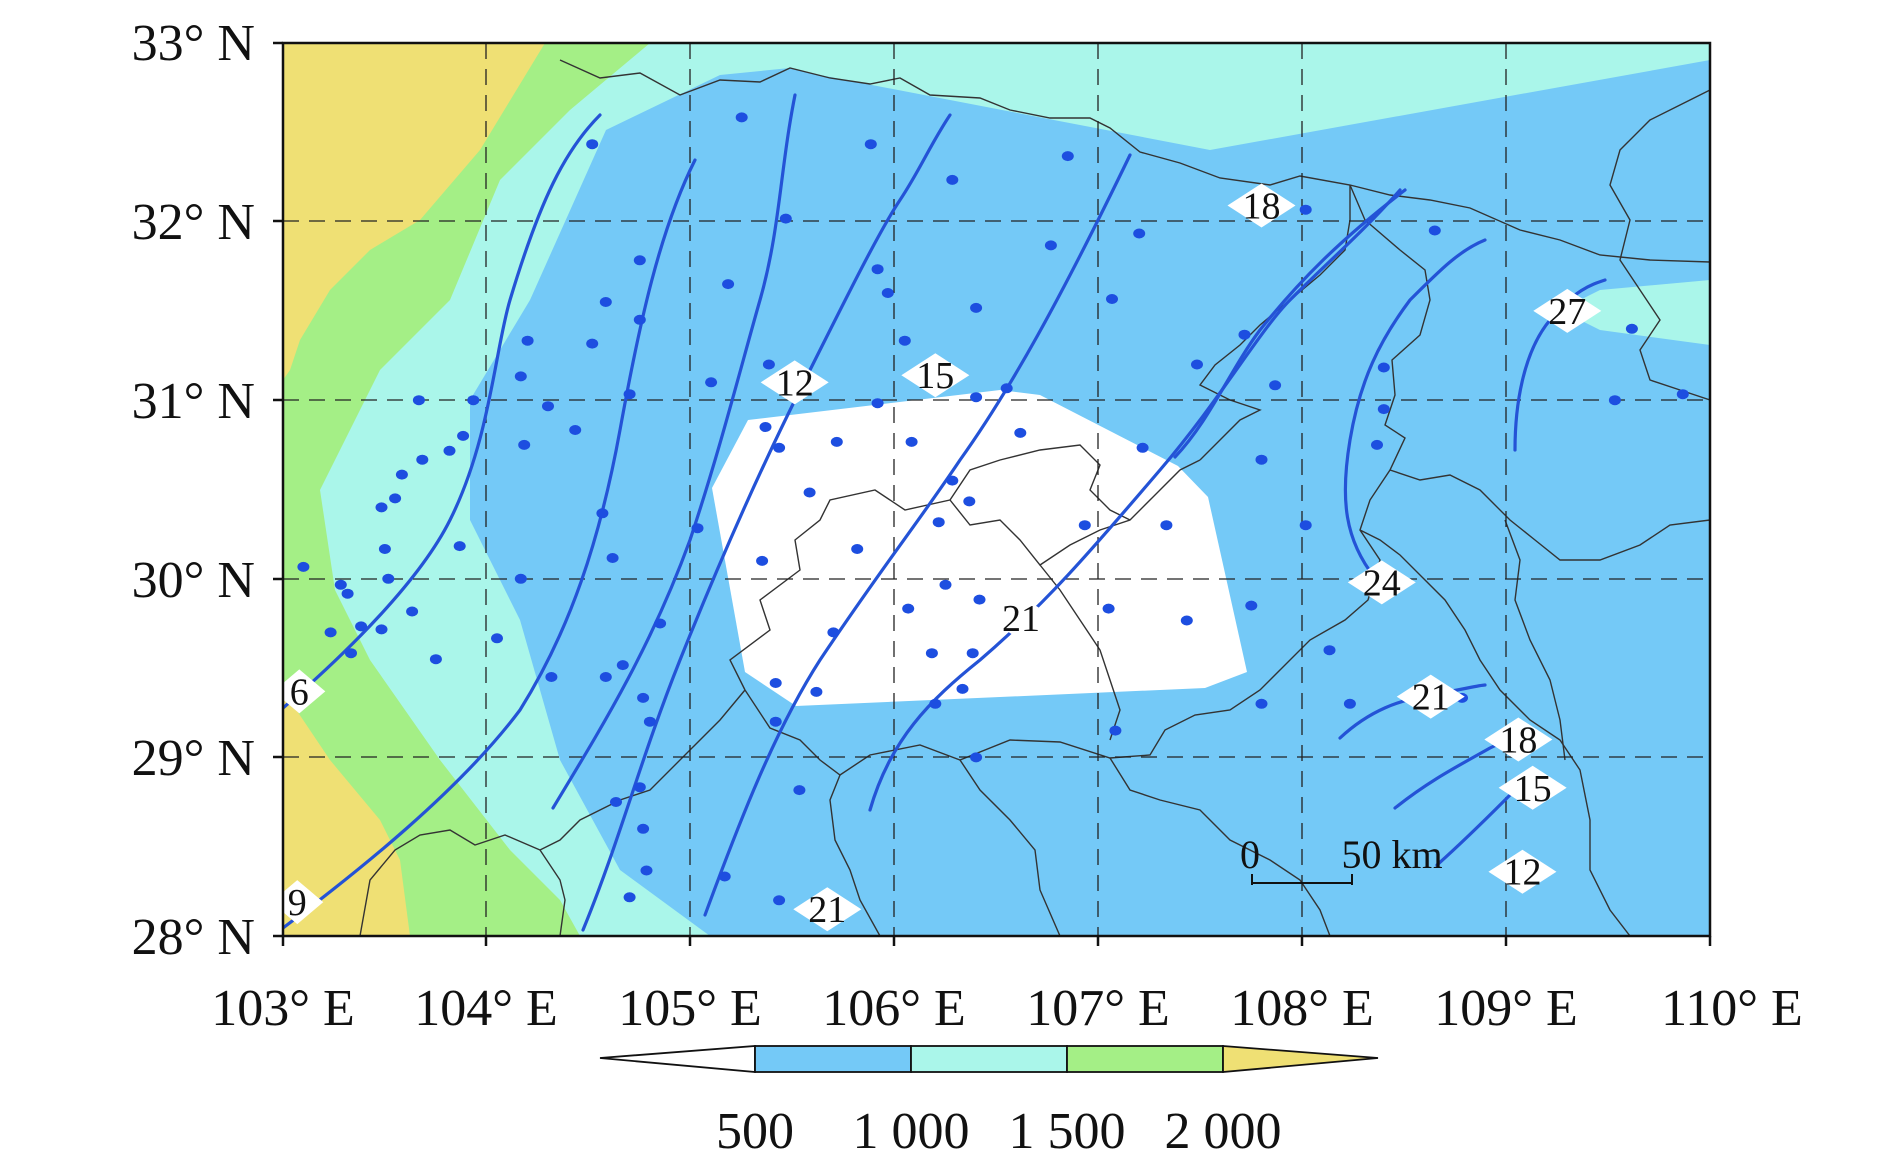  What do you see at coordinates (193, 43) in the screenshot?
I see `y-tick-label-33: 33° N` at bounding box center [193, 43].